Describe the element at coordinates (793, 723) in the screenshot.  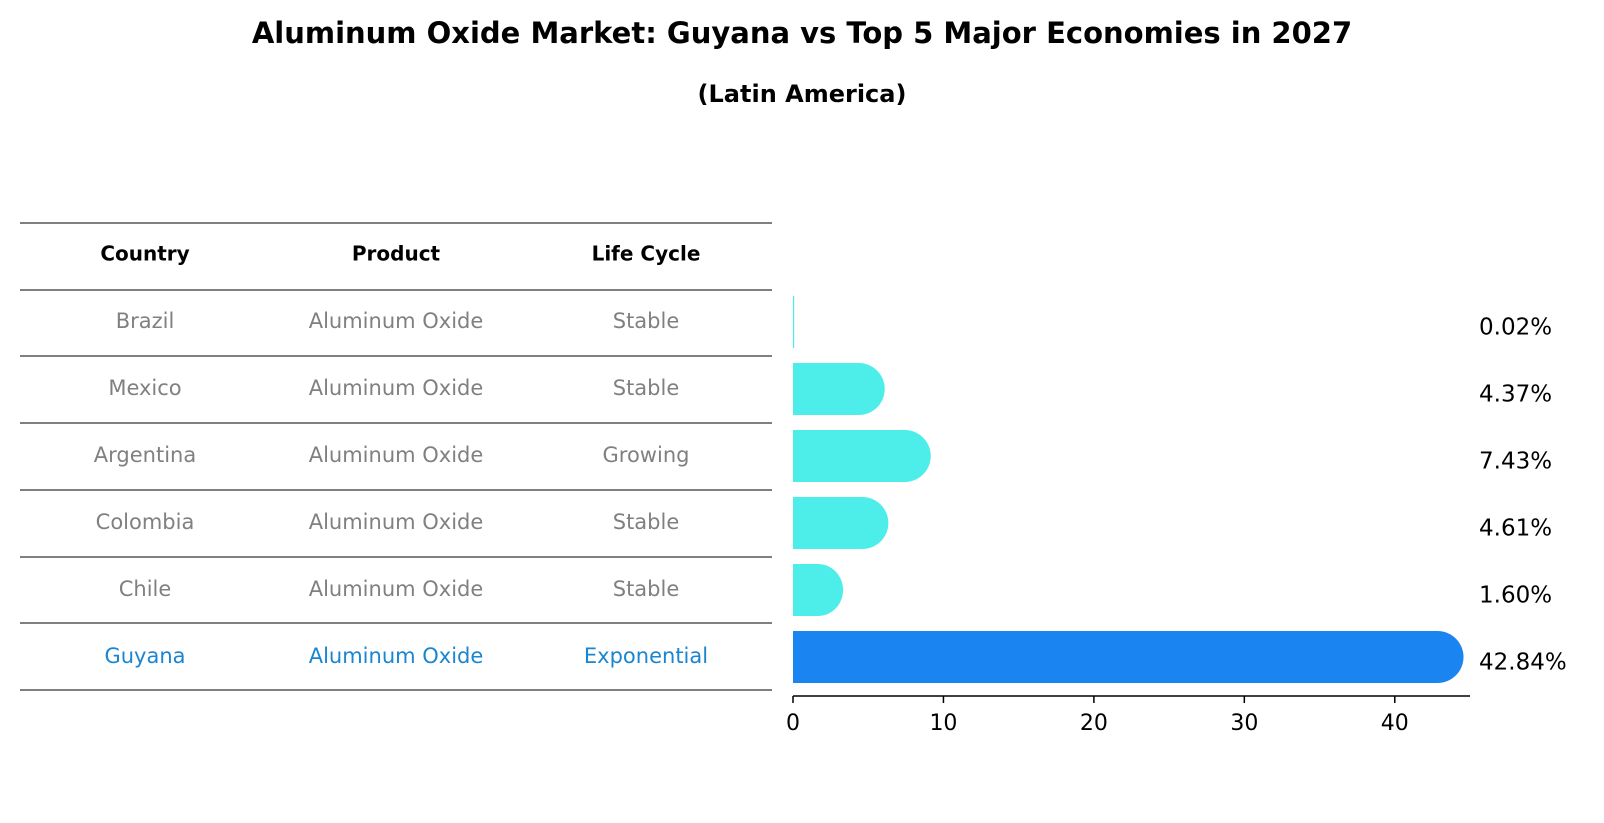
I see `x-tick-label: 0` at that location.